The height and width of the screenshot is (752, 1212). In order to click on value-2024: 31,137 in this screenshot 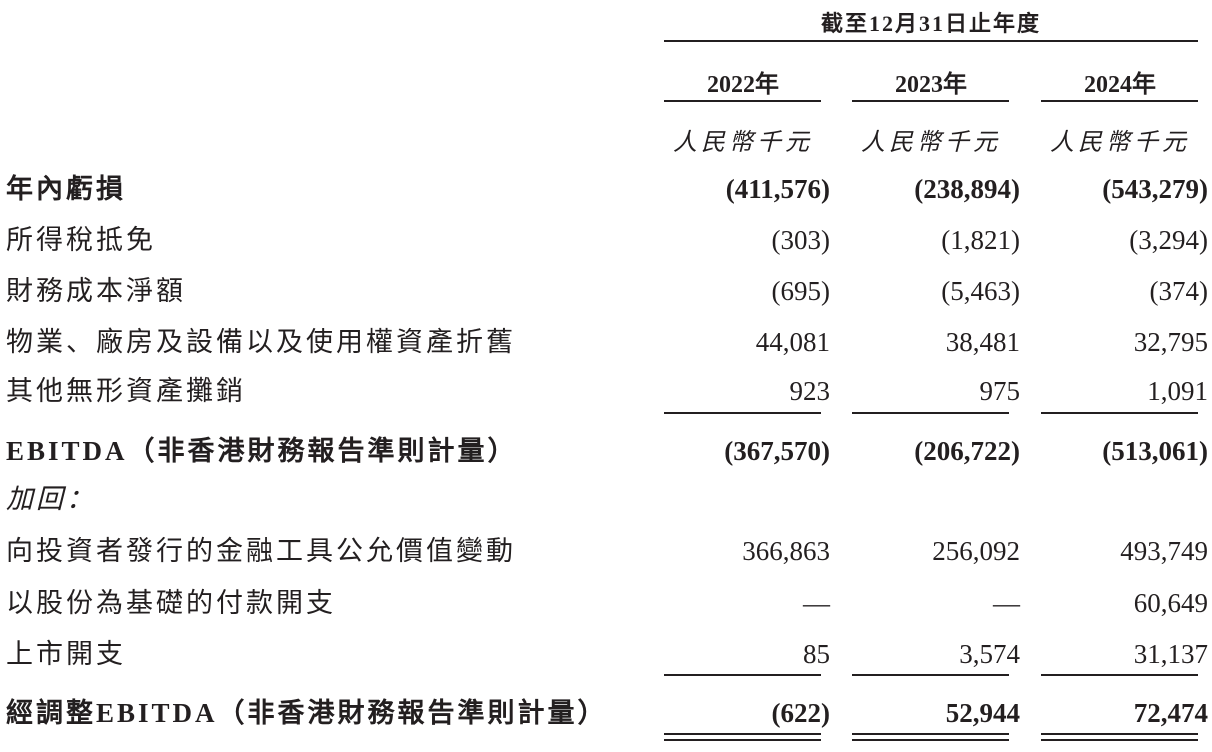, I will do `click(1170, 654)`.